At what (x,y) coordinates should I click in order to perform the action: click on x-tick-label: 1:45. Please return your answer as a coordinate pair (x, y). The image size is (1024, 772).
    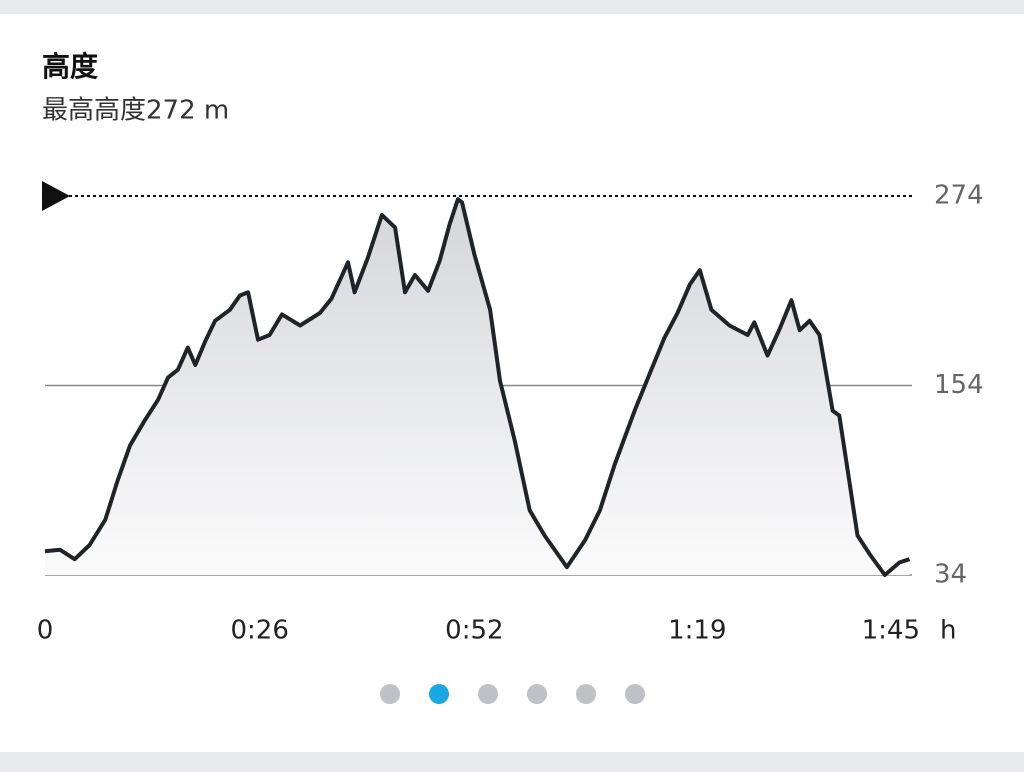
    Looking at the image, I should click on (891, 631).